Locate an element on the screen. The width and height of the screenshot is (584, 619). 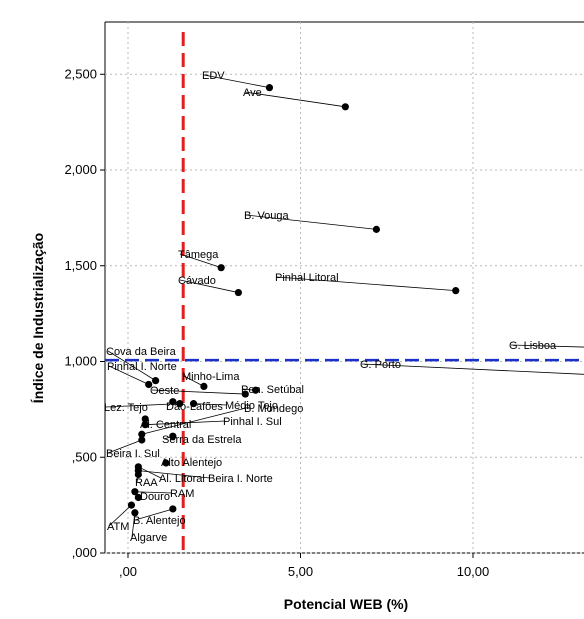
point-label: B. Mondego is located at coordinates (273, 409).